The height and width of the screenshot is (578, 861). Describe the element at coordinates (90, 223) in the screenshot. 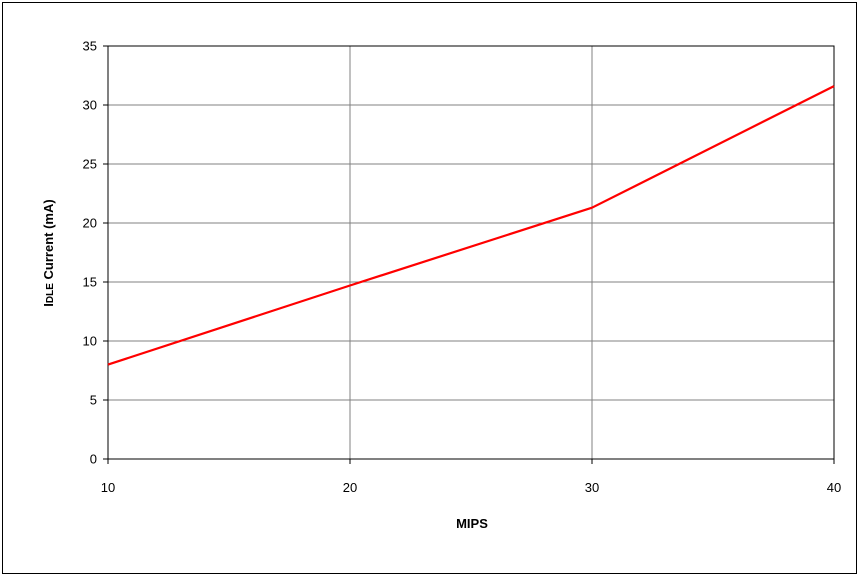

I see `y-tick-label: 20` at that location.